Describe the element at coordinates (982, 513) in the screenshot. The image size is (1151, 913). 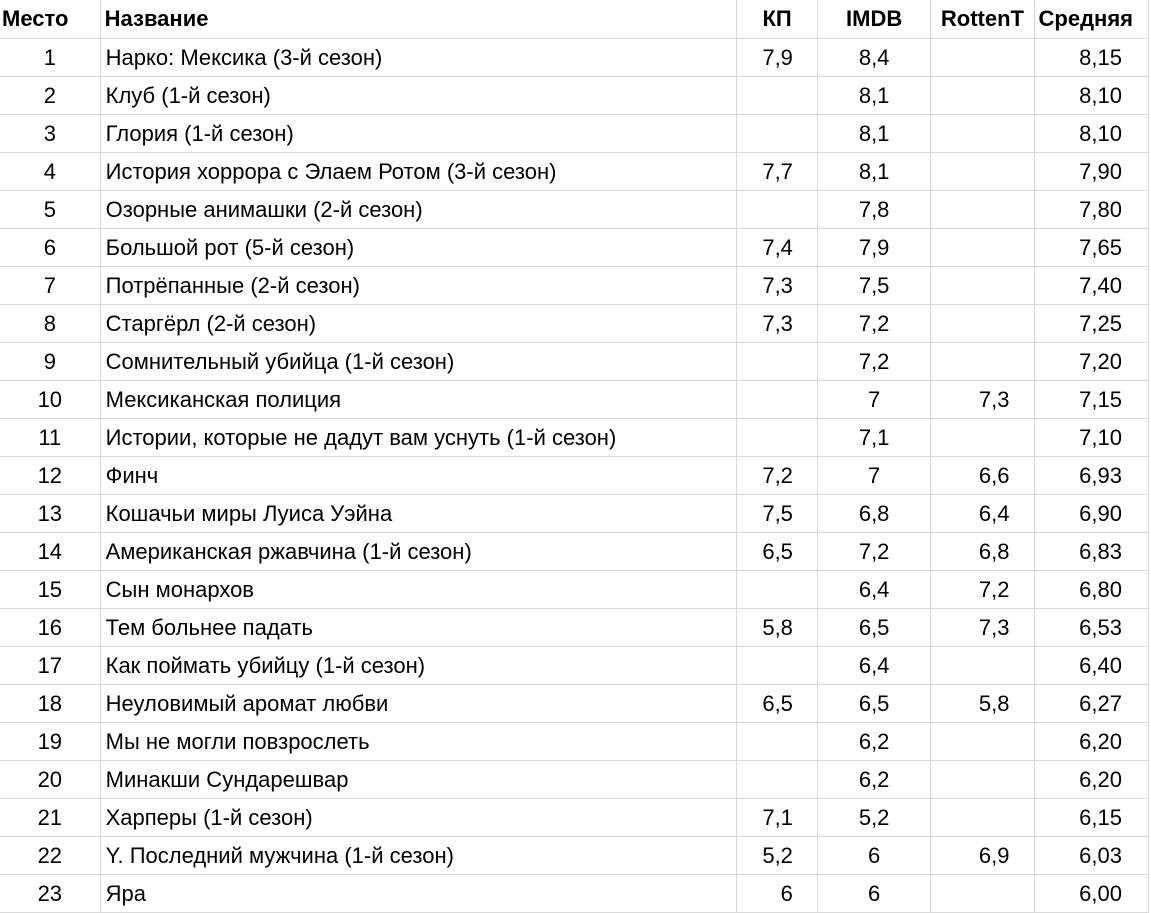
I see `rottentomatoes-rating-cell: 6,4` at that location.